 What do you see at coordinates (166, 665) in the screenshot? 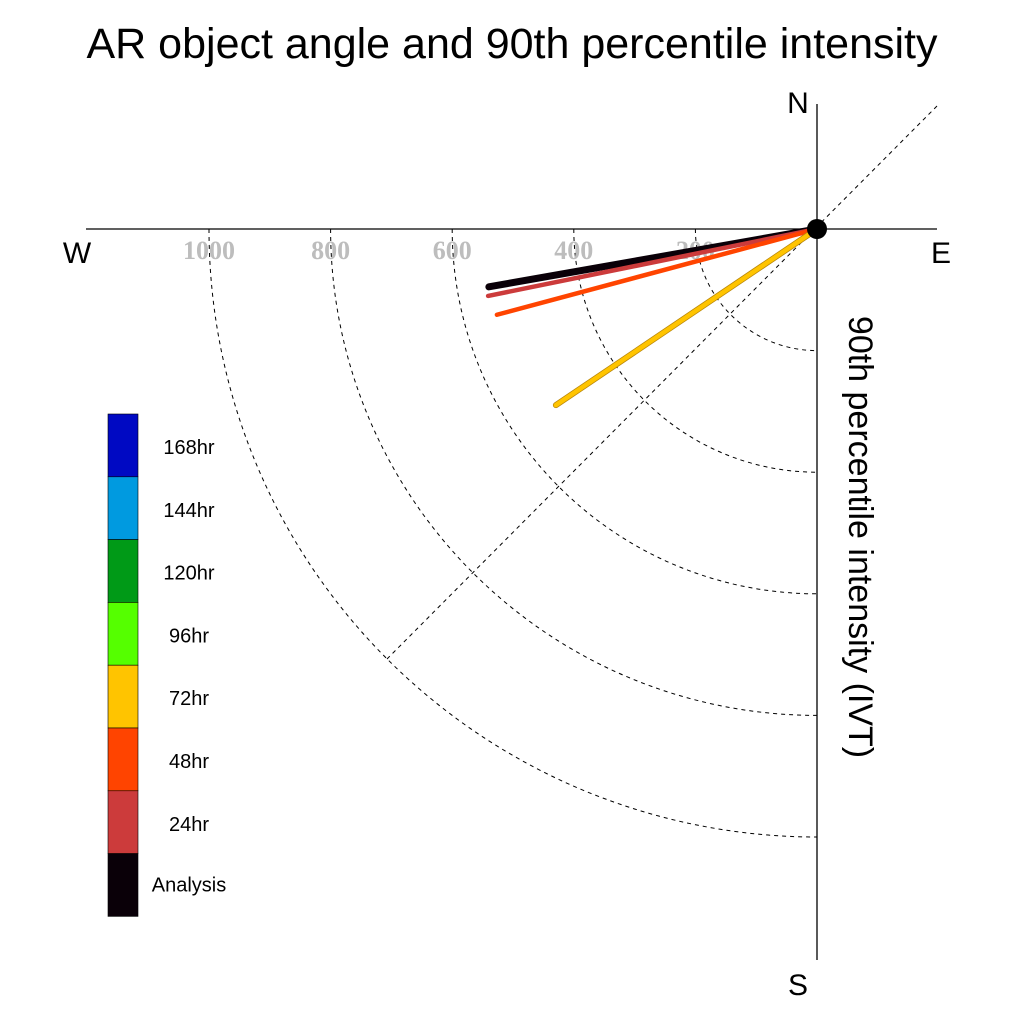
I see `legend: 168hr 144hr 120hr 96hr 72hr 48hr 24hr Analysis` at bounding box center [166, 665].